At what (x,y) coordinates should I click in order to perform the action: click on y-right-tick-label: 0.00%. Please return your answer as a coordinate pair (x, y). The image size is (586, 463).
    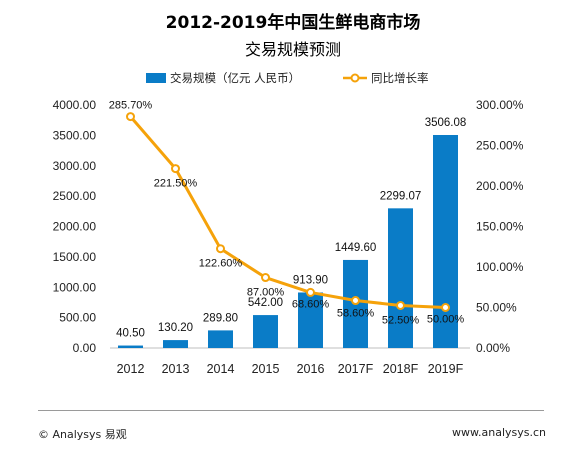
    Looking at the image, I should click on (493, 348).